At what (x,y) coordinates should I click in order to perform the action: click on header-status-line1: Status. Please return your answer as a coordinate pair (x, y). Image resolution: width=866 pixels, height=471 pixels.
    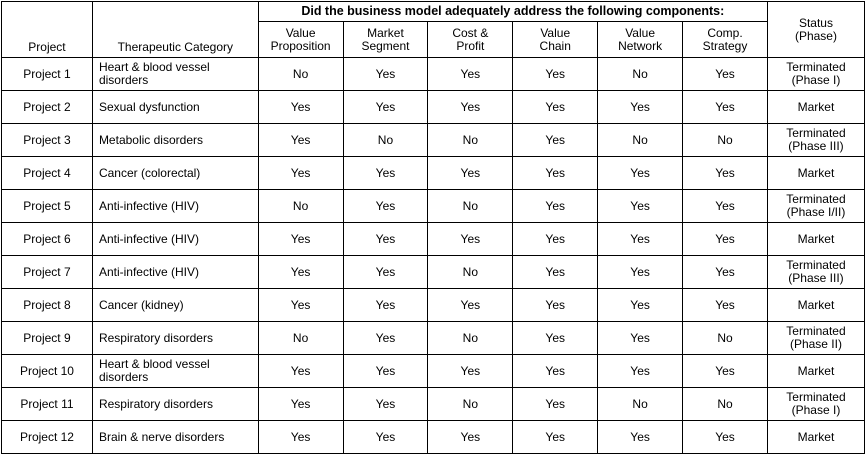
    Looking at the image, I should click on (815, 22).